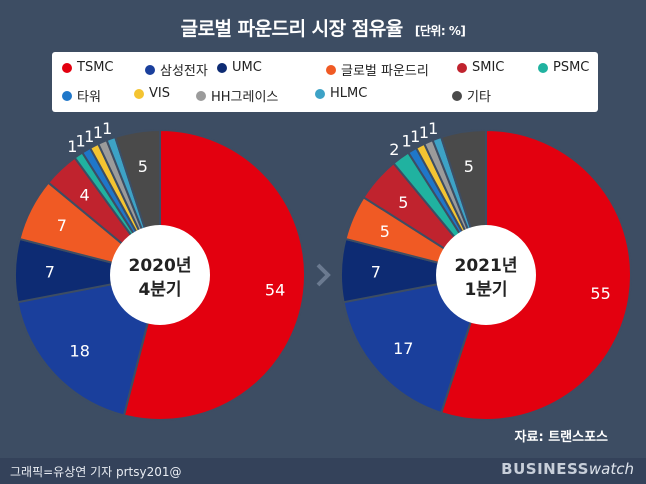  What do you see at coordinates (571, 67) in the screenshot?
I see `legend-label: PSMC` at bounding box center [571, 67].